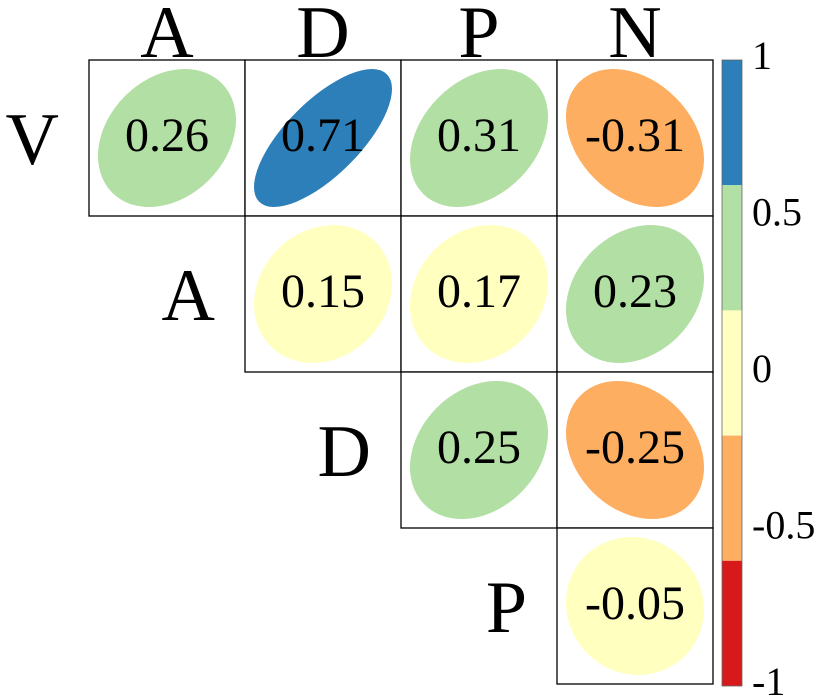  I want to click on cell-value-label: 0.31, so click(479, 135).